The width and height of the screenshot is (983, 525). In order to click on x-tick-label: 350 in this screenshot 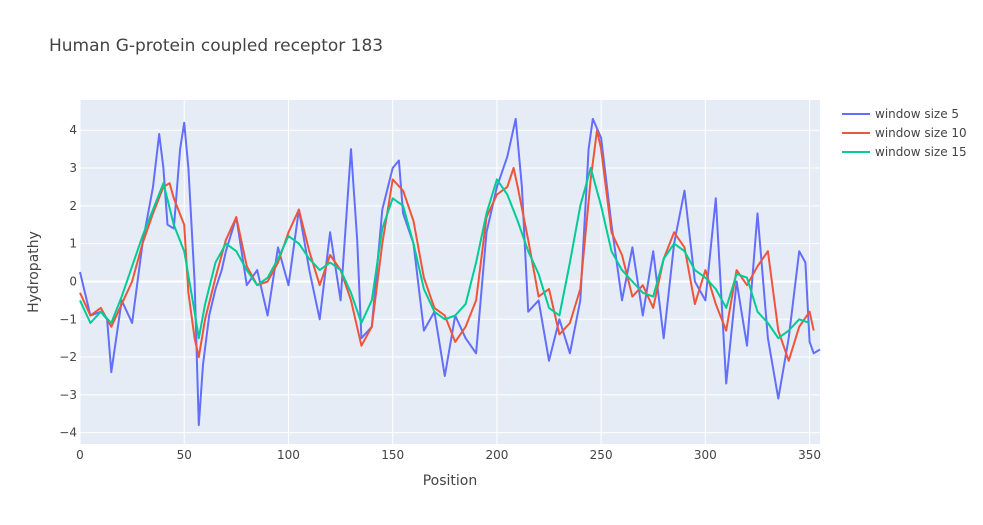, I will do `click(809, 455)`.